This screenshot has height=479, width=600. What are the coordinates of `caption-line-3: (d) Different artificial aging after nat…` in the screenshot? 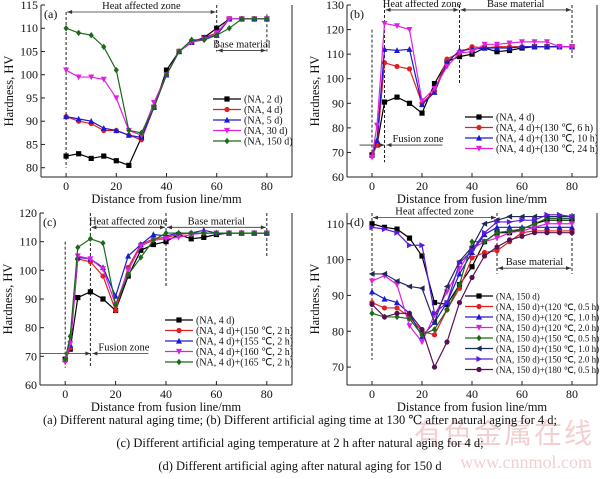 It's located at (300, 466).